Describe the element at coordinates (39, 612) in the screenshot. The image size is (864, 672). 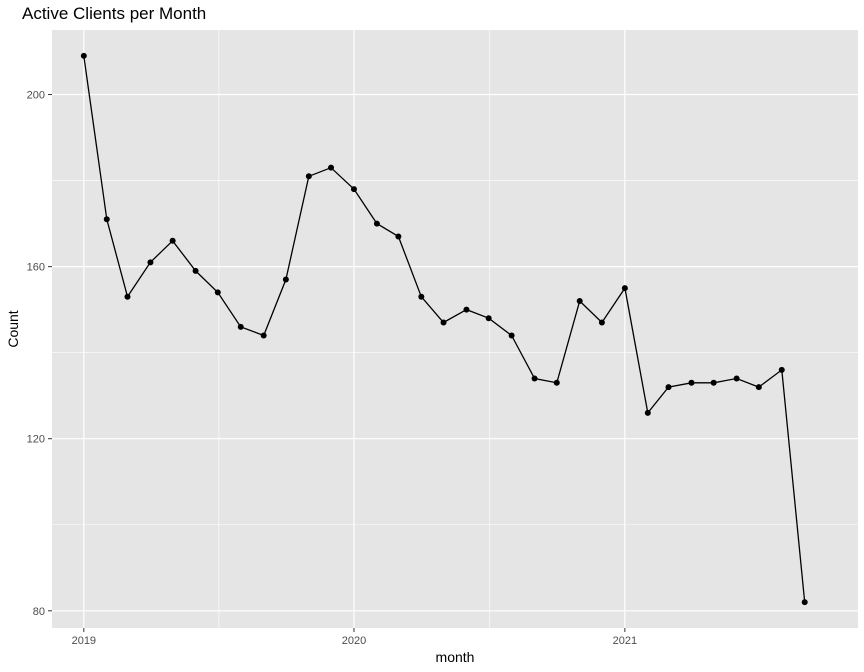
I see `y-tick-label: 80` at that location.